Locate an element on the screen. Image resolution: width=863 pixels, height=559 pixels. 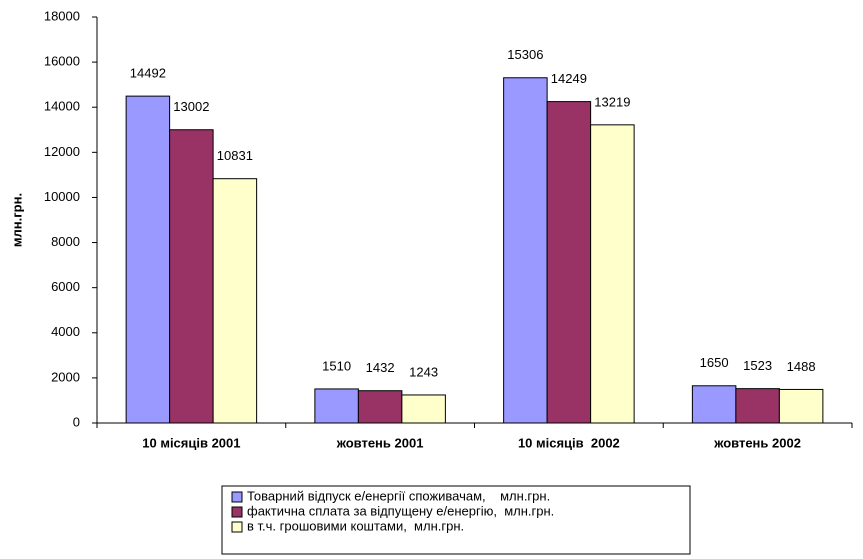
y-tick-label: 16000 is located at coordinates (62, 61).